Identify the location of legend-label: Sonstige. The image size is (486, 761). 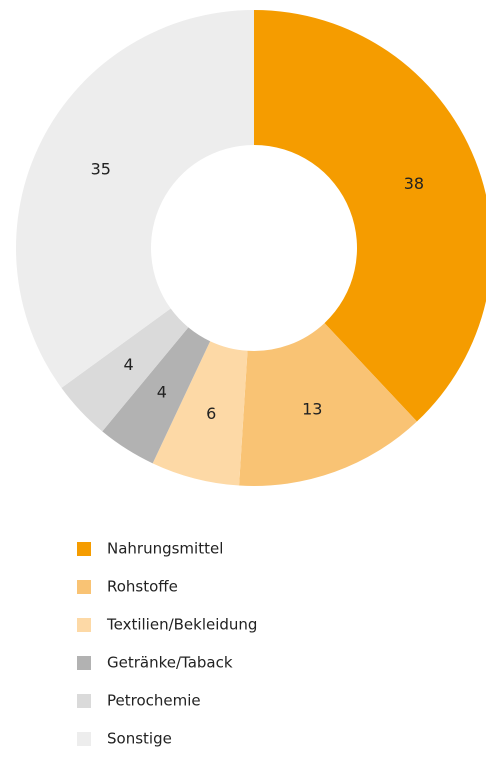
(139, 739).